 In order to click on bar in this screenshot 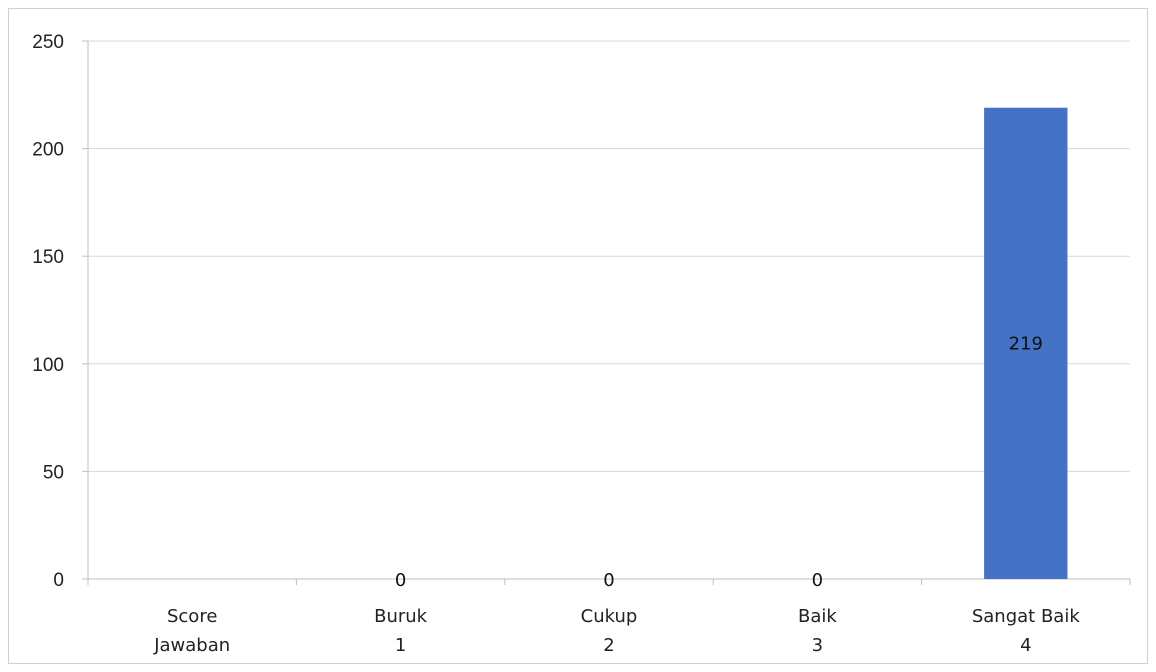, I will do `click(1026, 343)`.